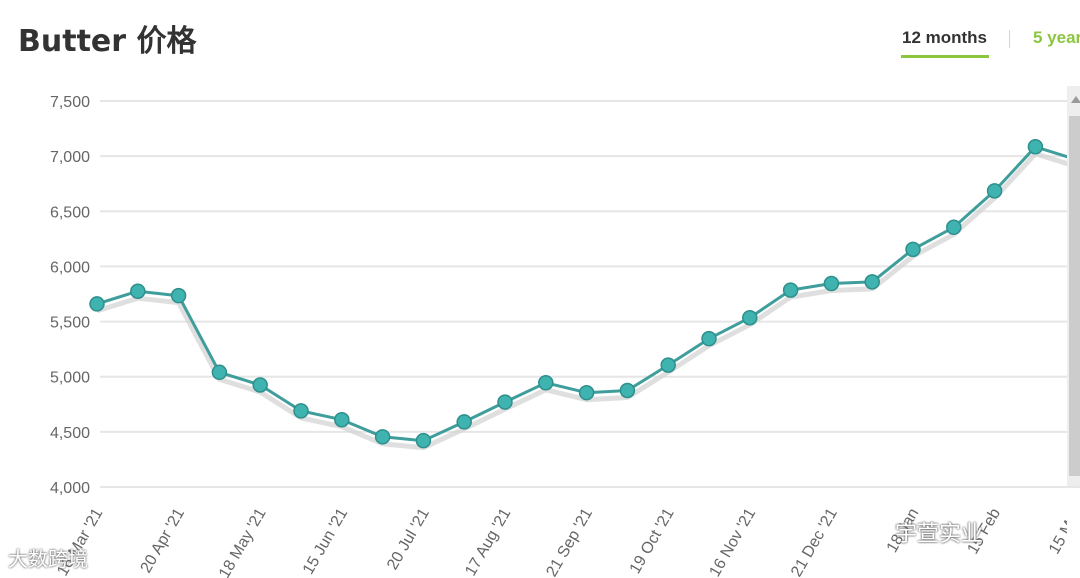  Describe the element at coordinates (652, 540) in the screenshot. I see `x-tick-label: 19 Oct '21` at that location.